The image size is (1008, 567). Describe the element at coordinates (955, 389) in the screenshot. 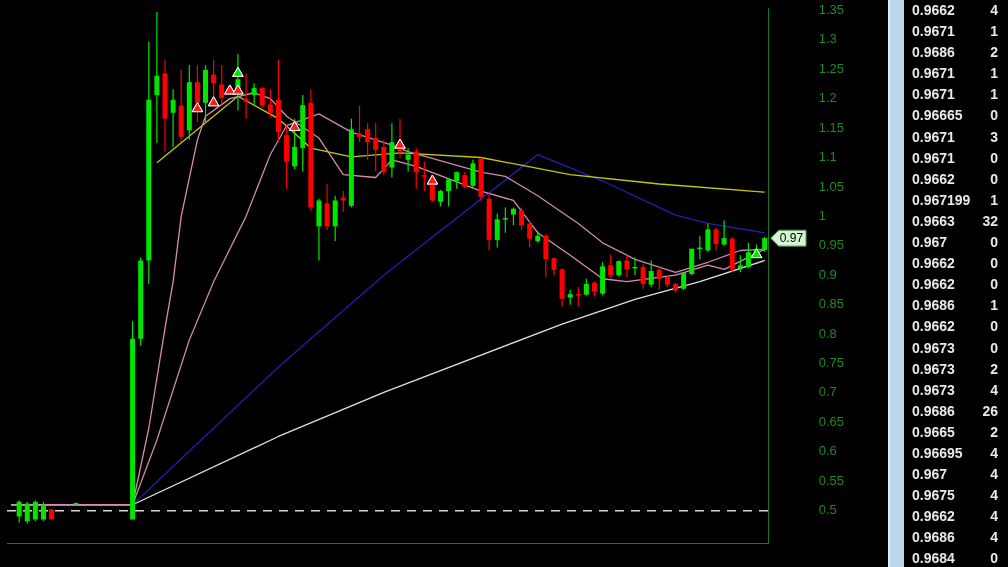

I see `text: 0.9673 4` at that location.